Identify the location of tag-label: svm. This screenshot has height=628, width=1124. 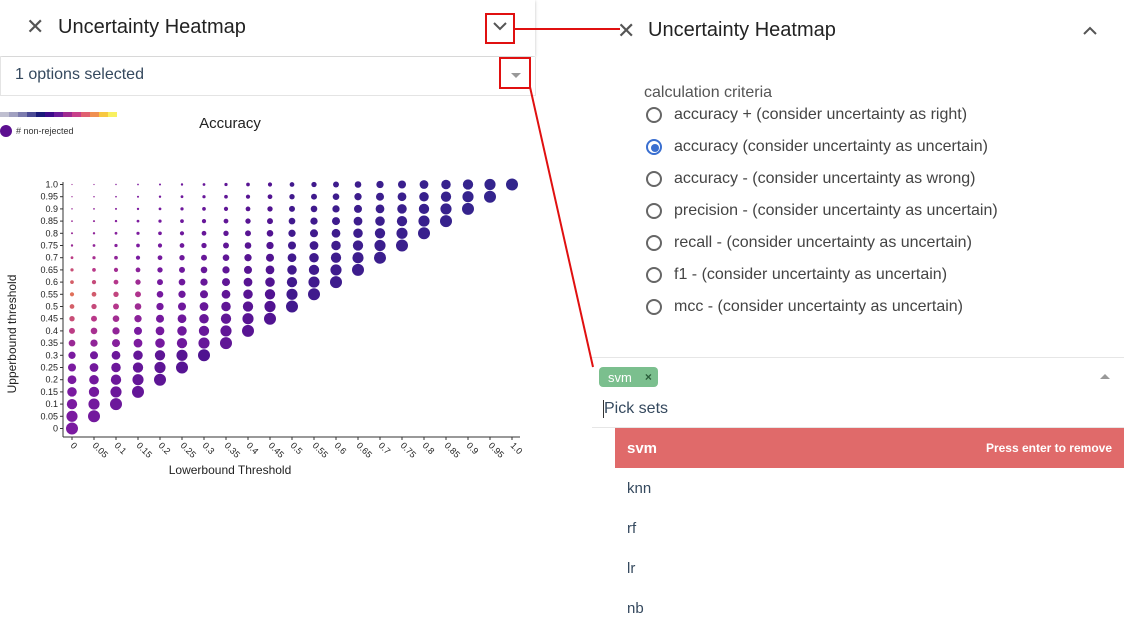
(620, 377).